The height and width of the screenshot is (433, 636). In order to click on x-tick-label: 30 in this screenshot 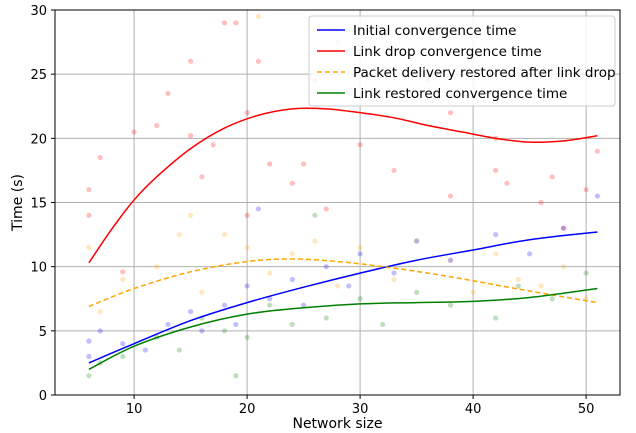, I will do `click(360, 409)`.